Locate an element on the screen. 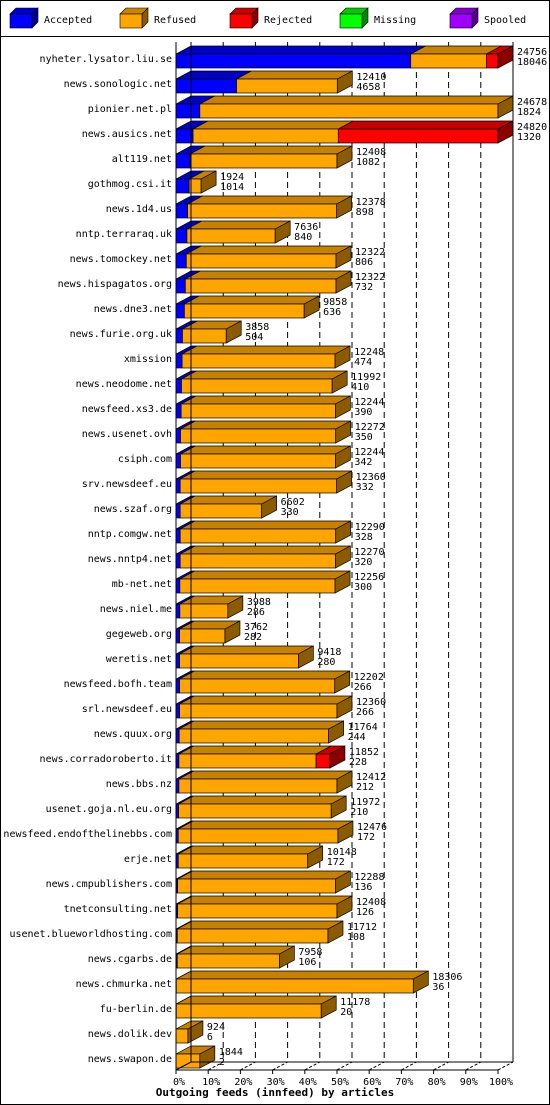 The height and width of the screenshot is (1105, 550). value-label-total: 11972 is located at coordinates (365, 802).